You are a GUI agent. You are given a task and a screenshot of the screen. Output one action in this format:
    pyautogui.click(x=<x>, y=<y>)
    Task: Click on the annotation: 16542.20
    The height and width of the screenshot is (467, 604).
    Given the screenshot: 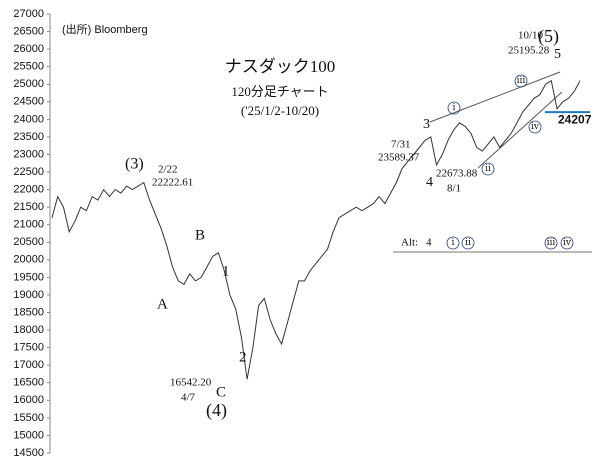 What is the action you would take?
    pyautogui.click(x=191, y=383)
    